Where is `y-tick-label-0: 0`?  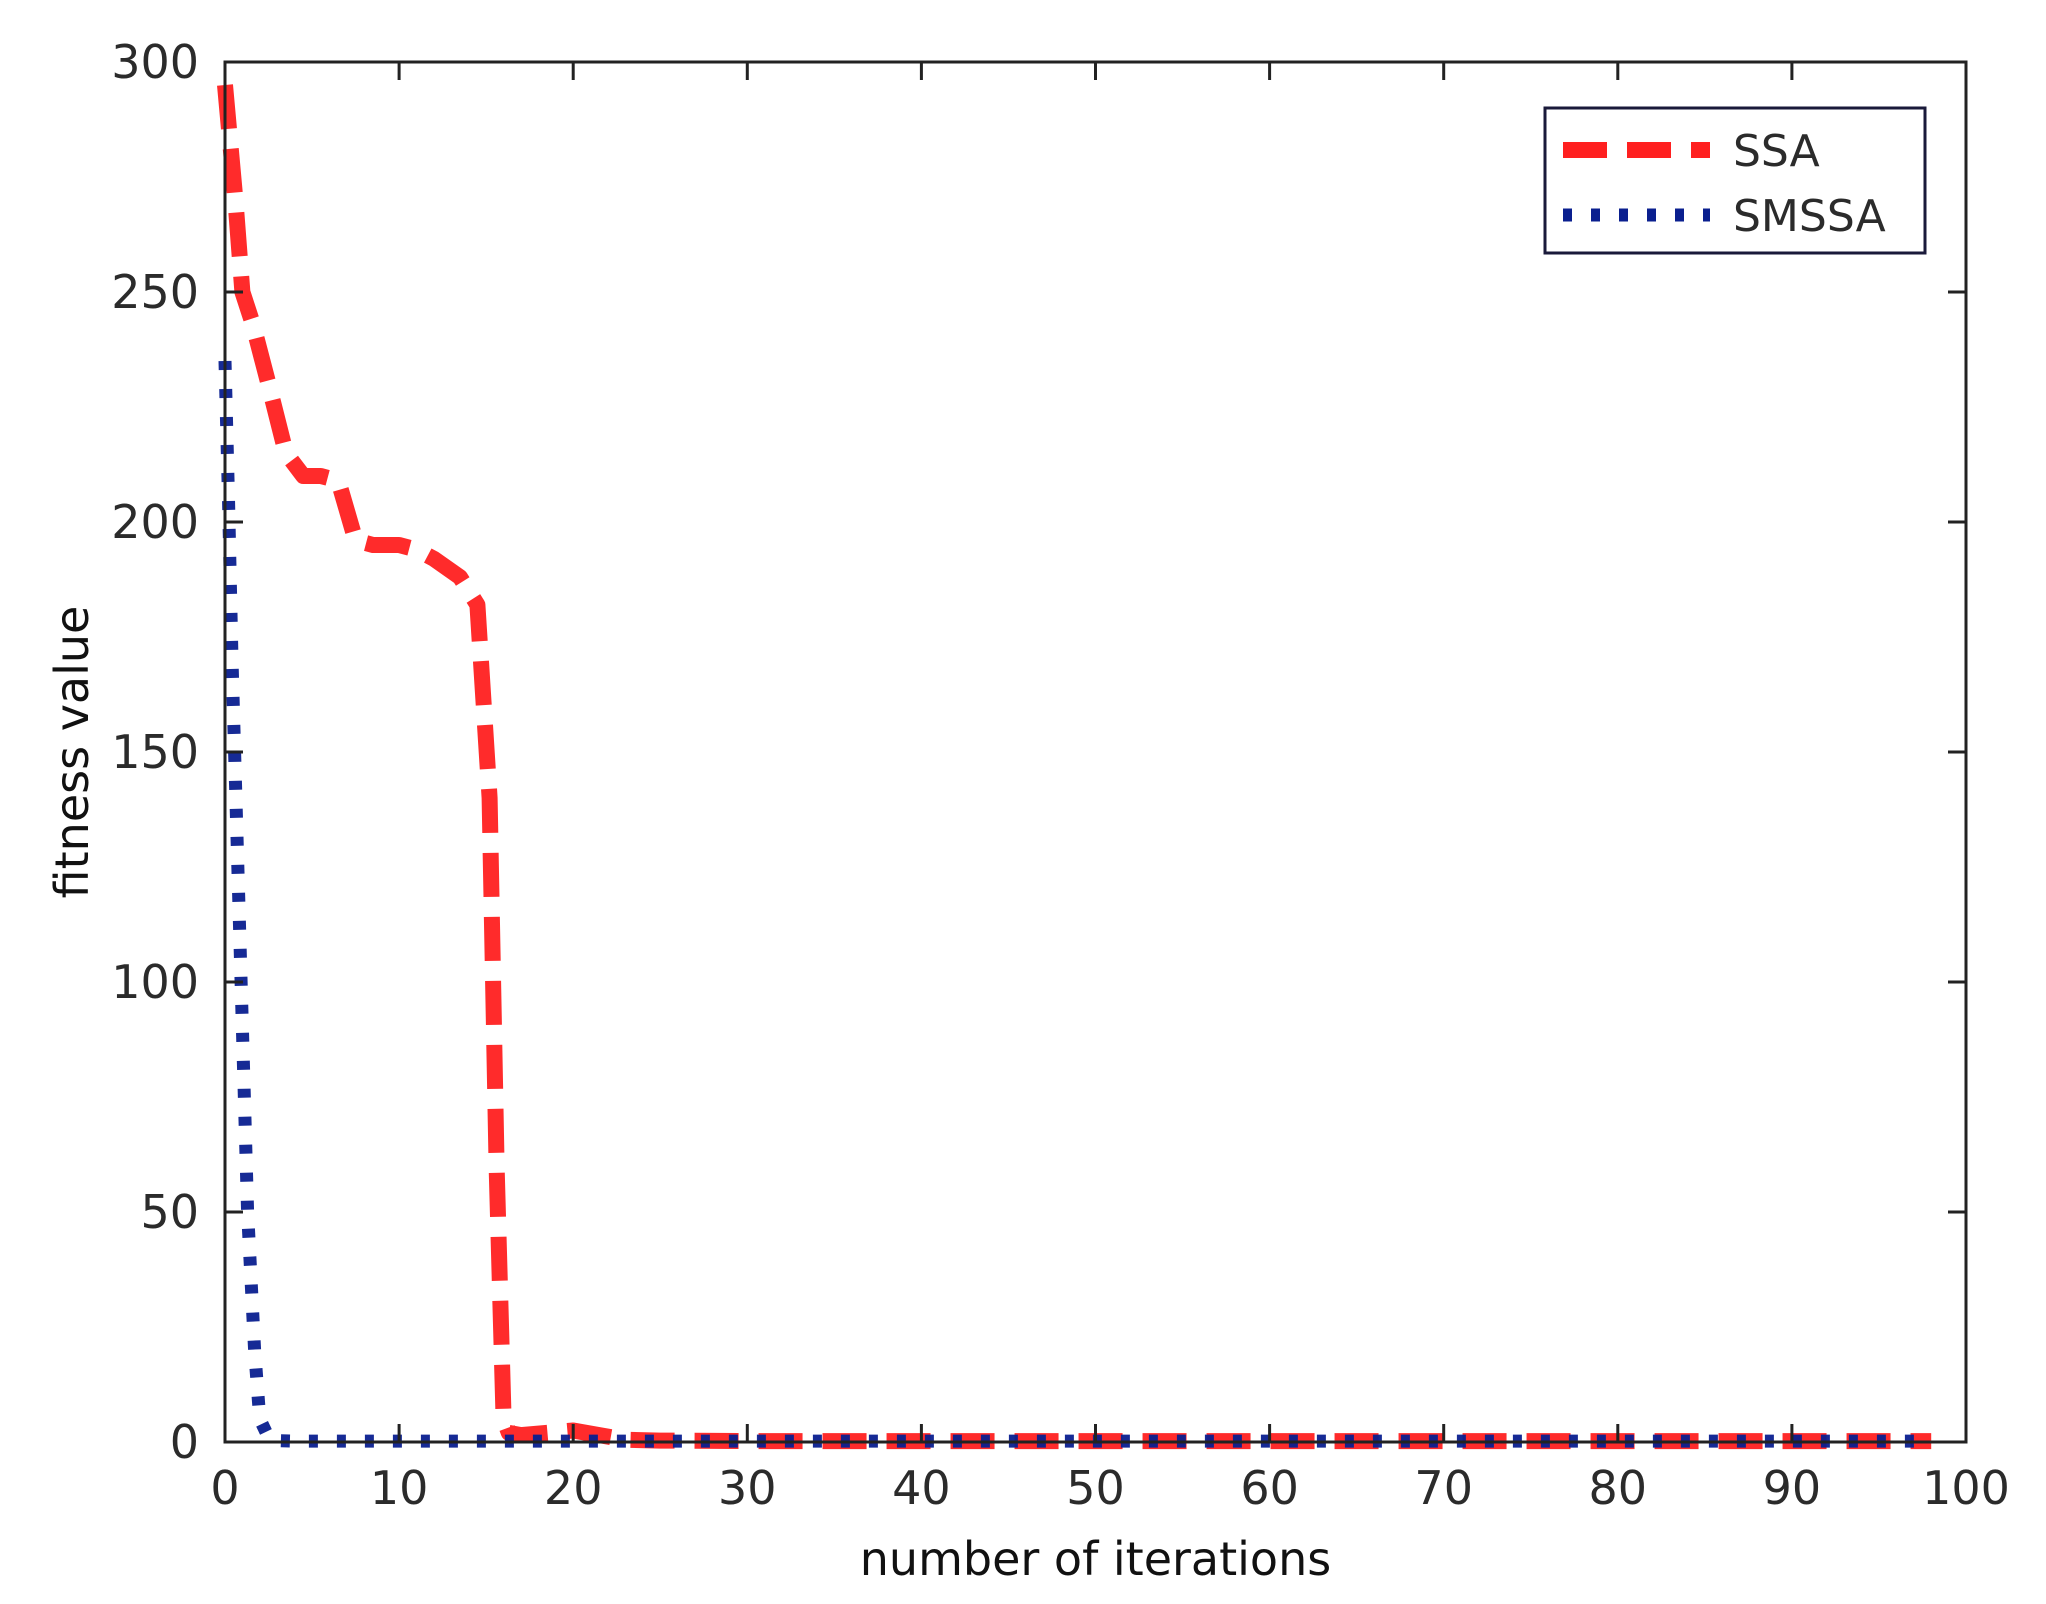
y-tick-label-0: 0 is located at coordinates (184, 1442).